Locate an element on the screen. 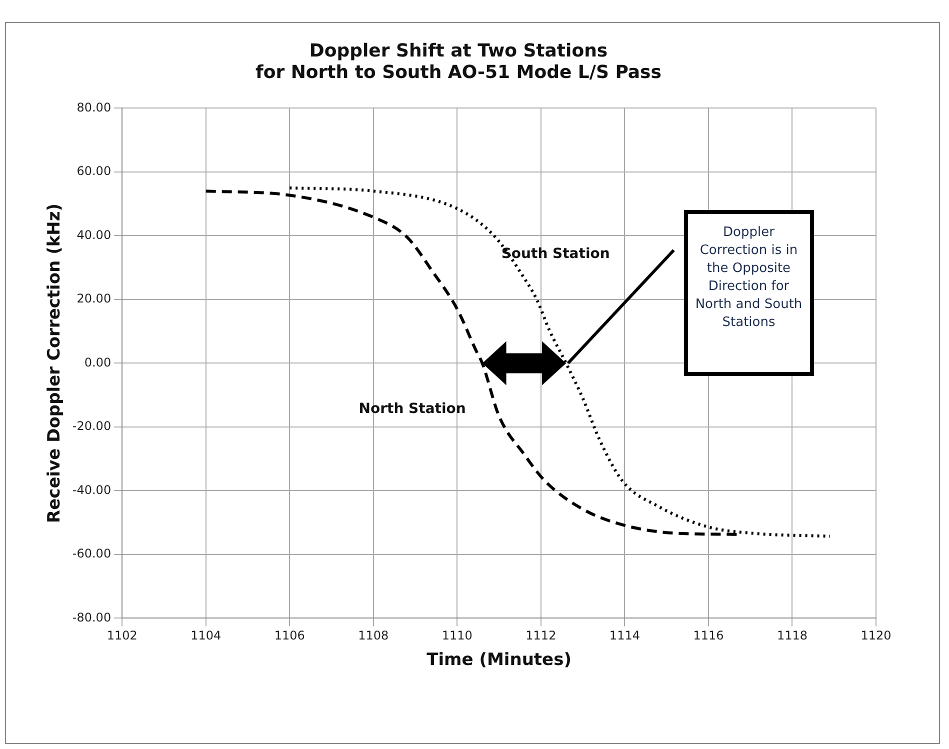  x-tick-label: 1104 is located at coordinates (206, 635).